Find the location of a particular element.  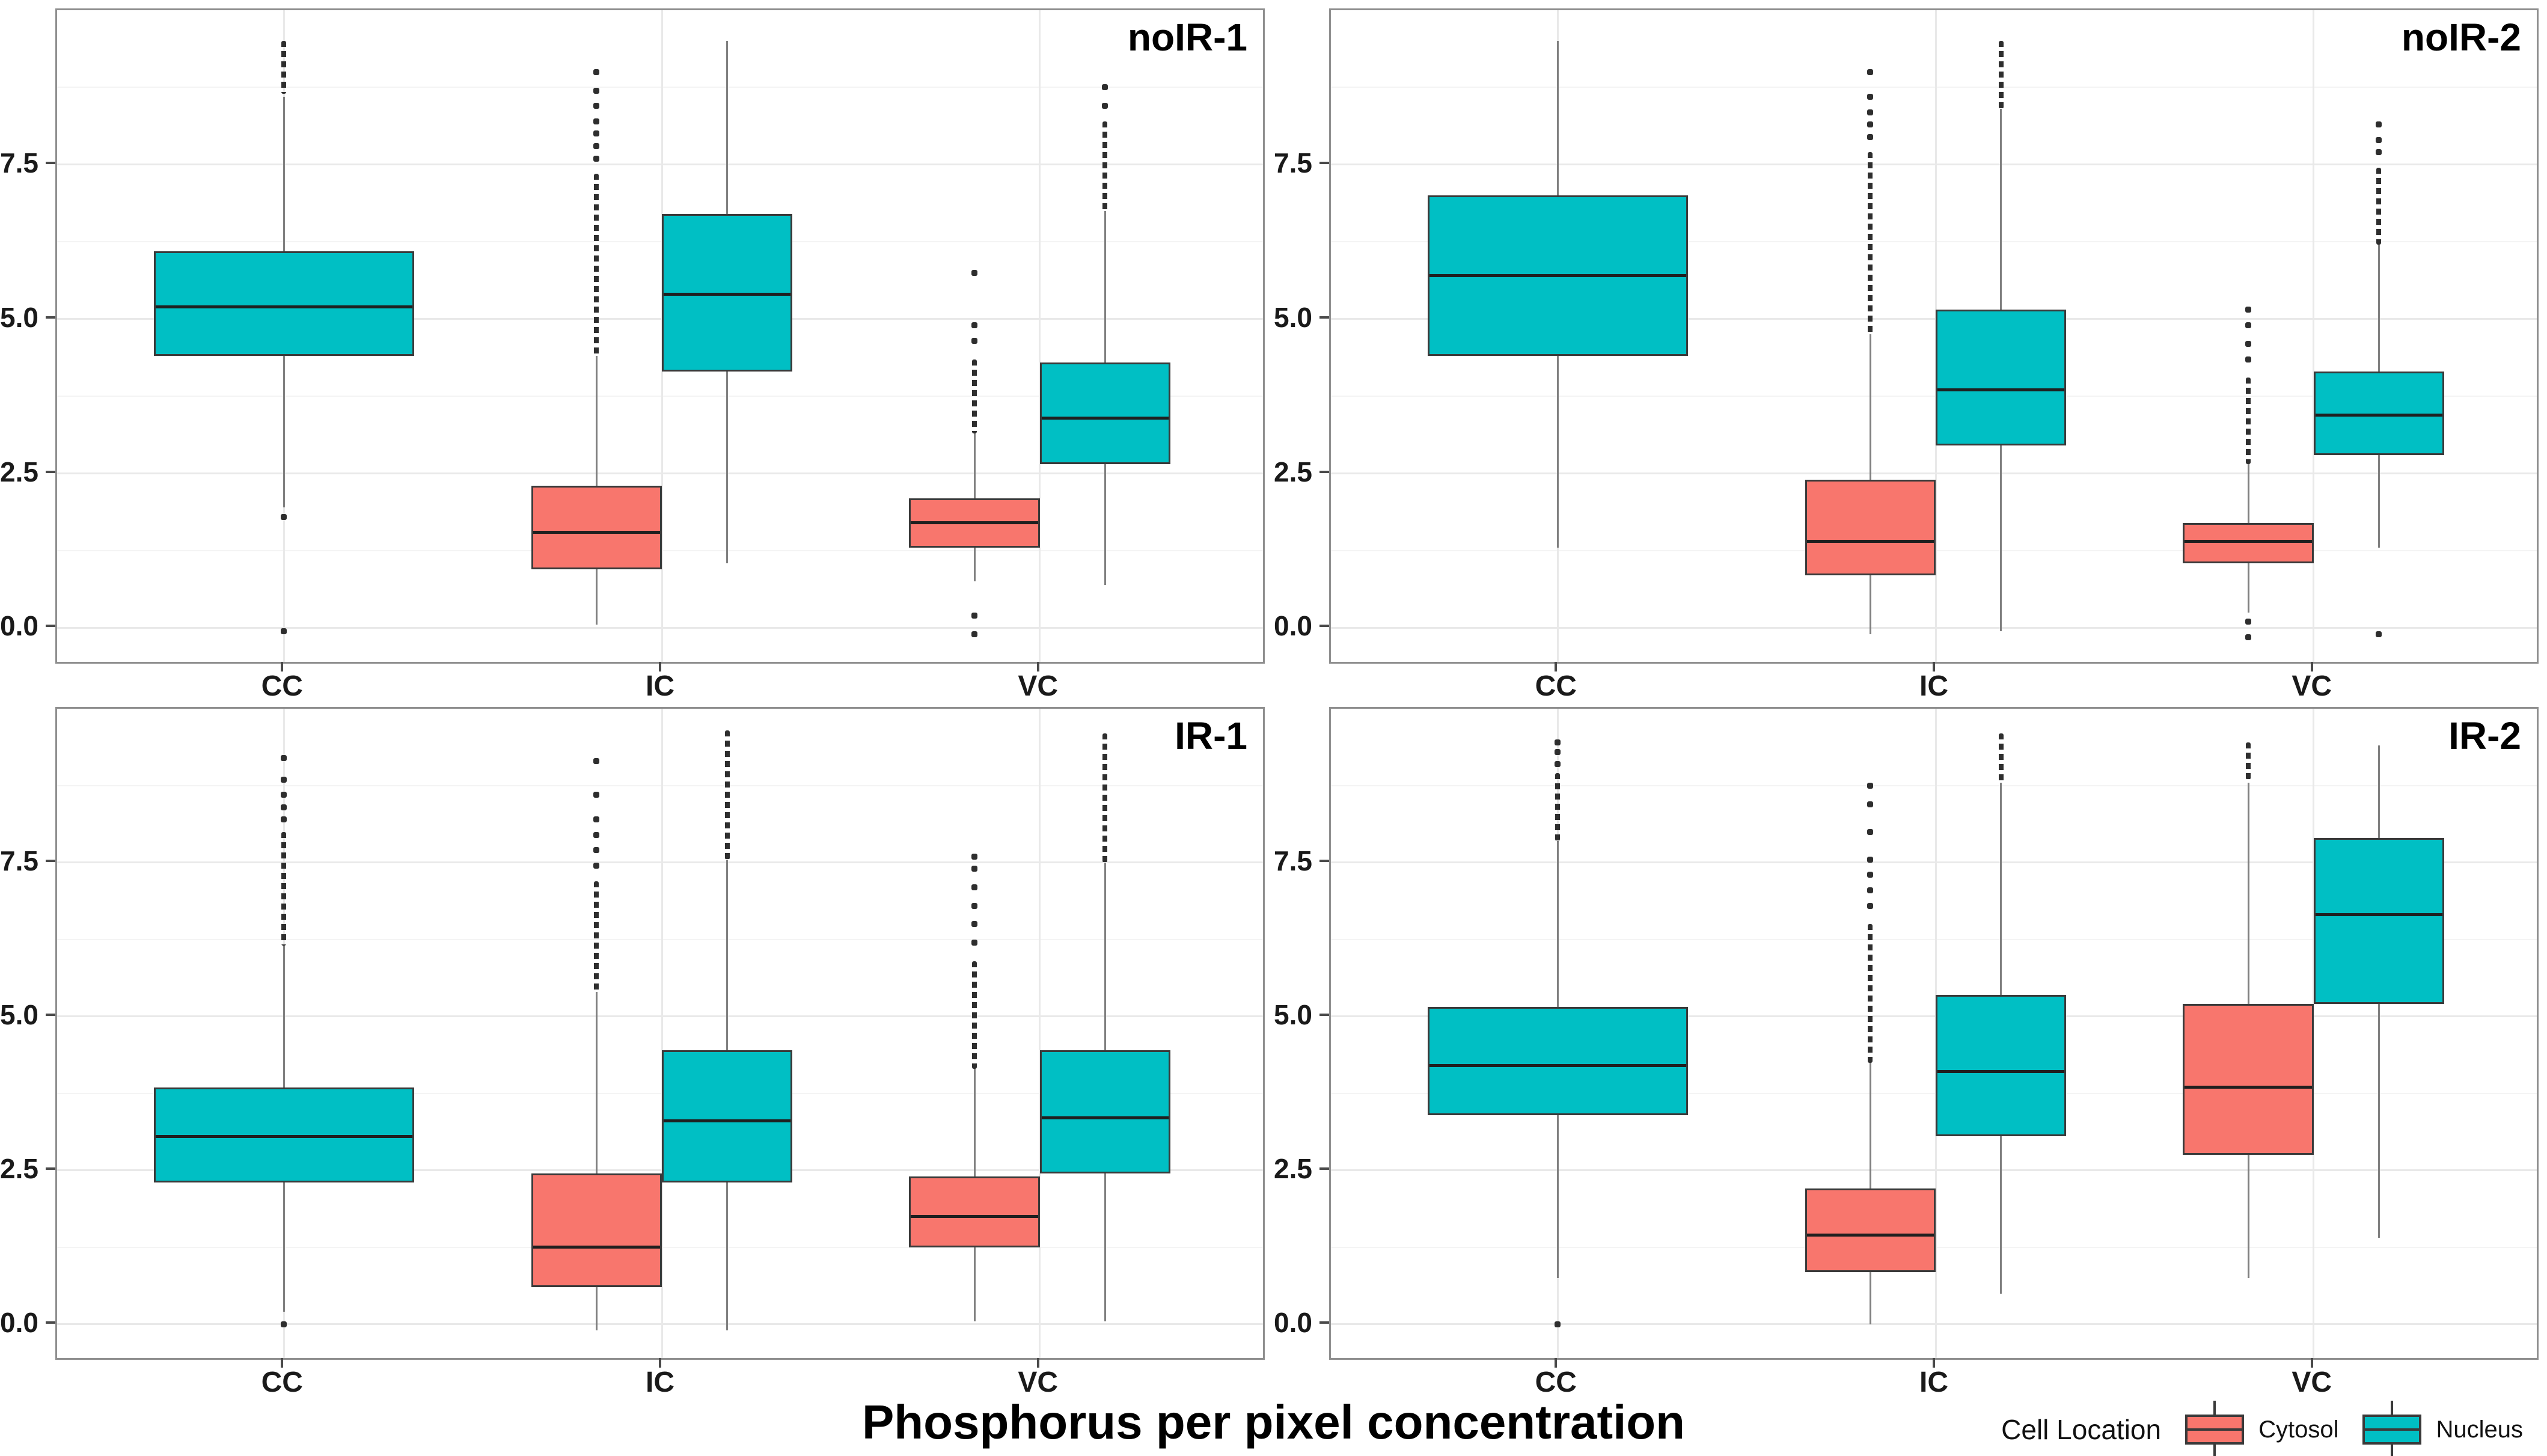

x-tick-label-CC: CC is located at coordinates (282, 686).